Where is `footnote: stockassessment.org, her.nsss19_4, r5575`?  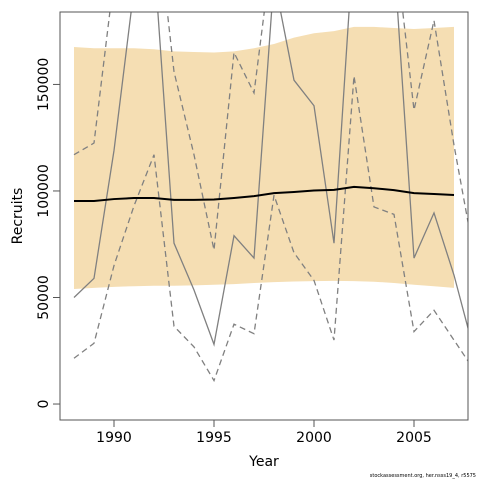
footnote: stockassessment.org, her.nsss19_4, r5575 is located at coordinates (423, 476).